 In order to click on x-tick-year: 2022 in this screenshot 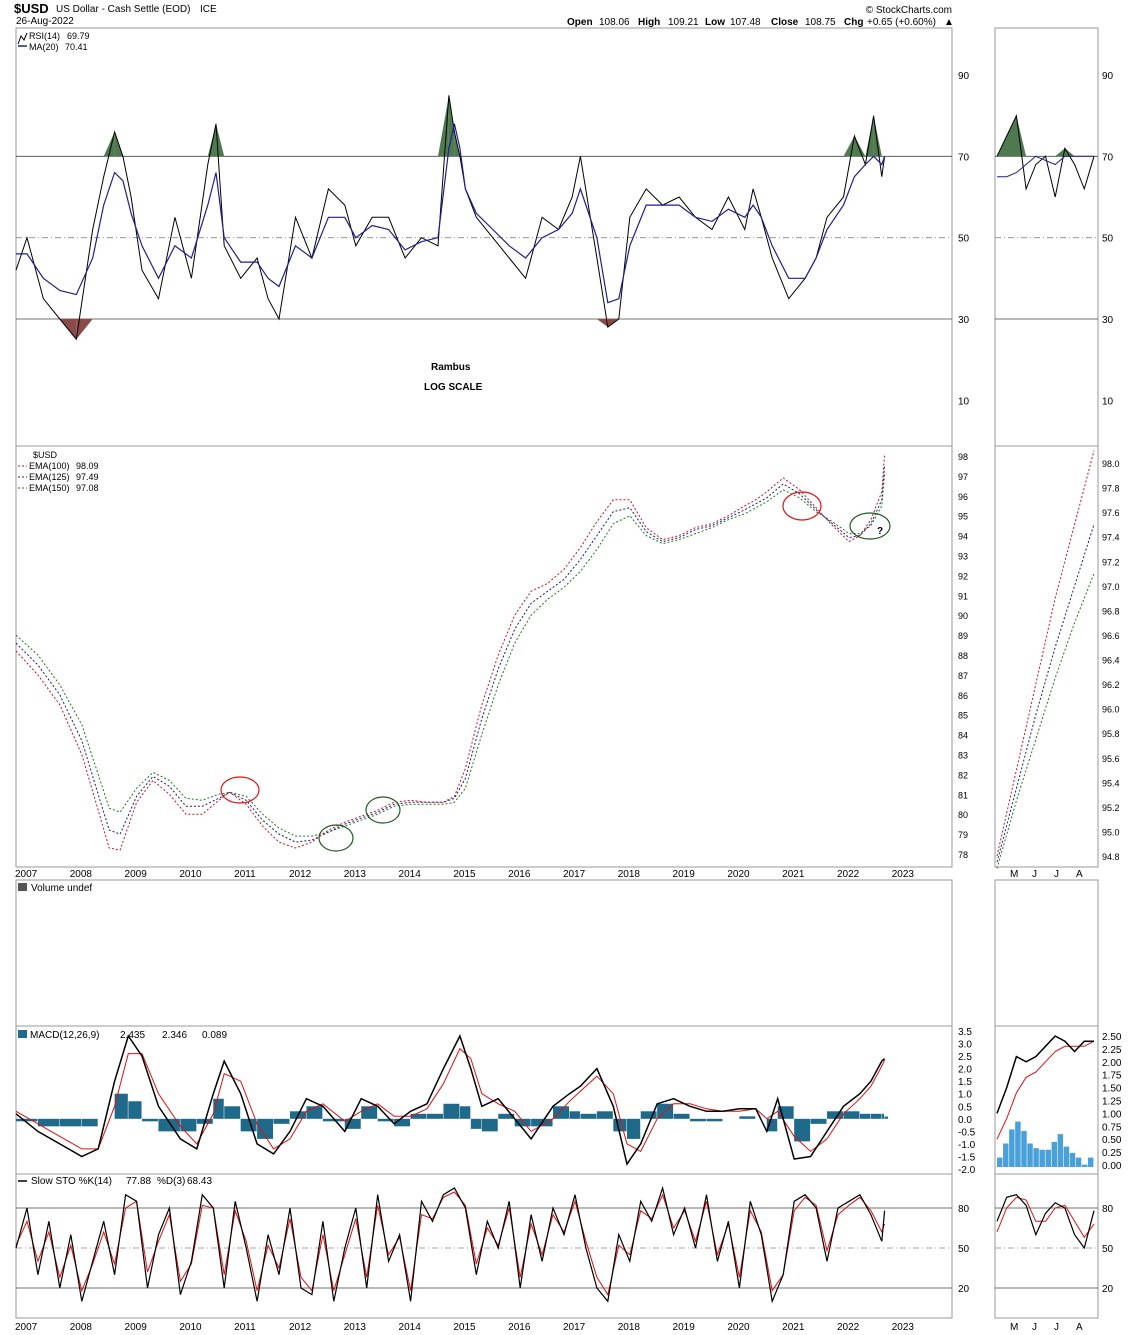, I will do `click(848, 1327)`.